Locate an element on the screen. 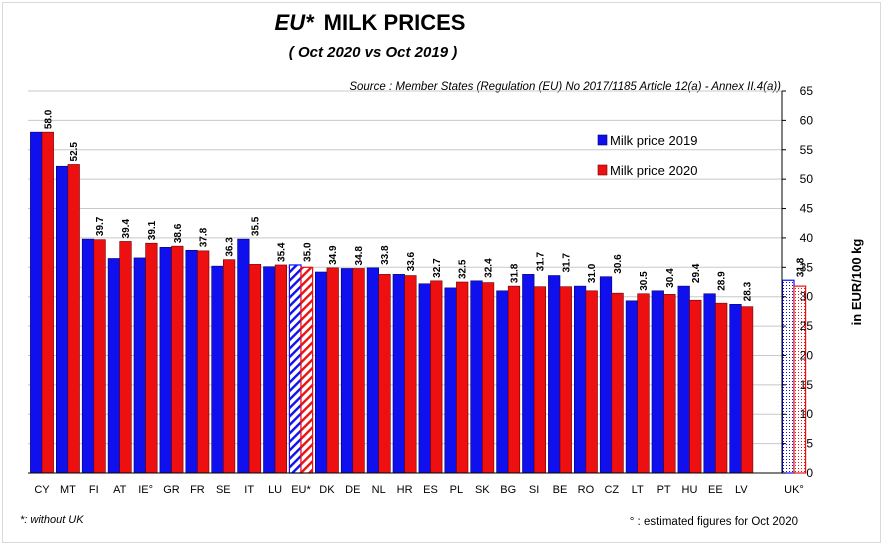 The image size is (885, 547). legend-swatch-2019 is located at coordinates (602, 140).